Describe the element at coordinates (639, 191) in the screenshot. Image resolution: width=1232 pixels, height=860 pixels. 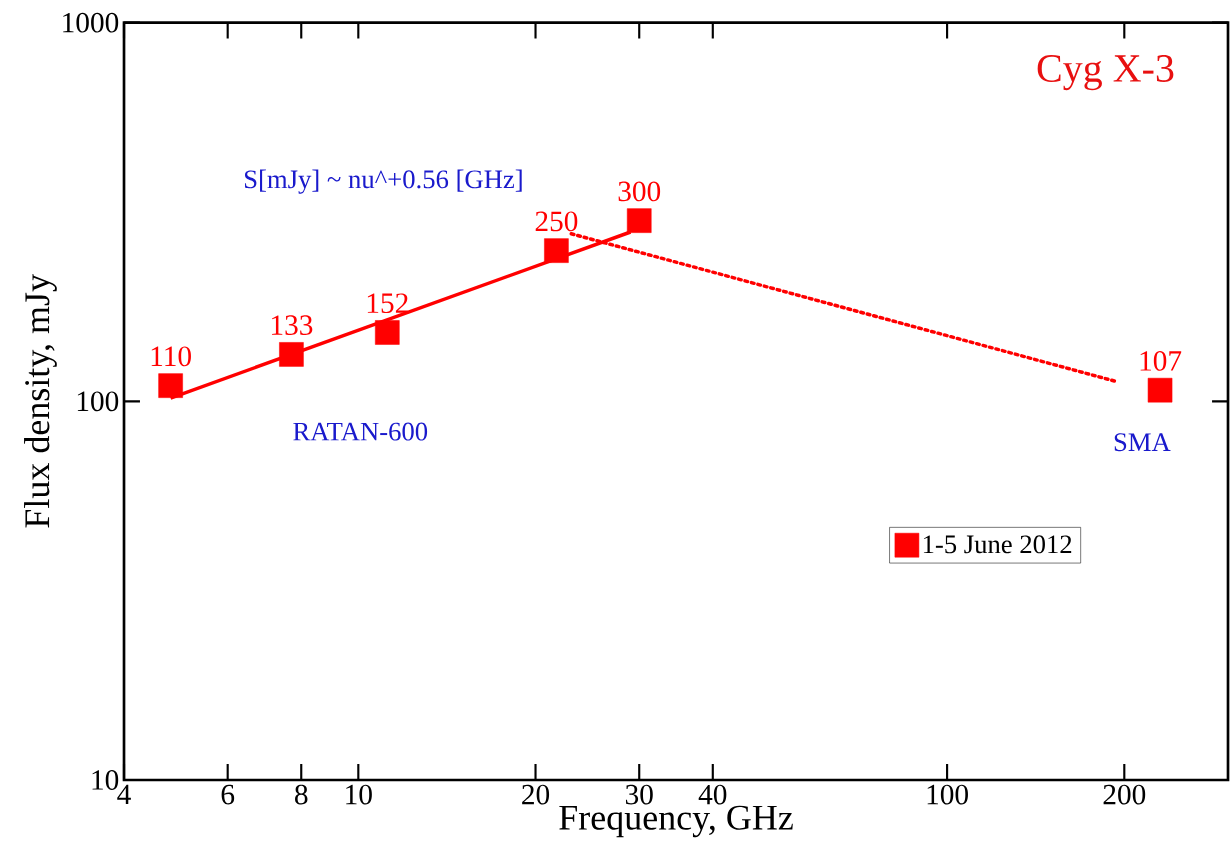
I see `data-label: 300` at that location.